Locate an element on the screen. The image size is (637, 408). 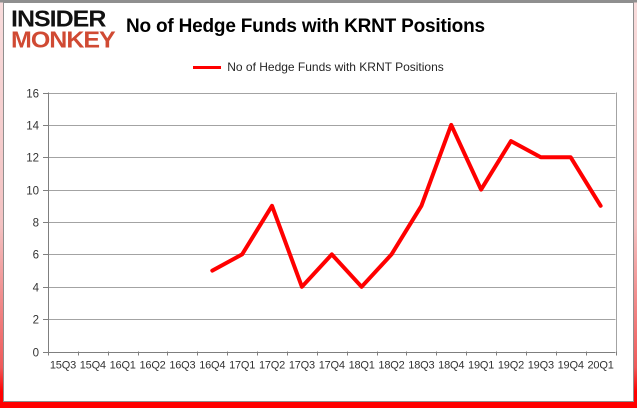
x-tick-label: 19Q1 is located at coordinates (481, 366).